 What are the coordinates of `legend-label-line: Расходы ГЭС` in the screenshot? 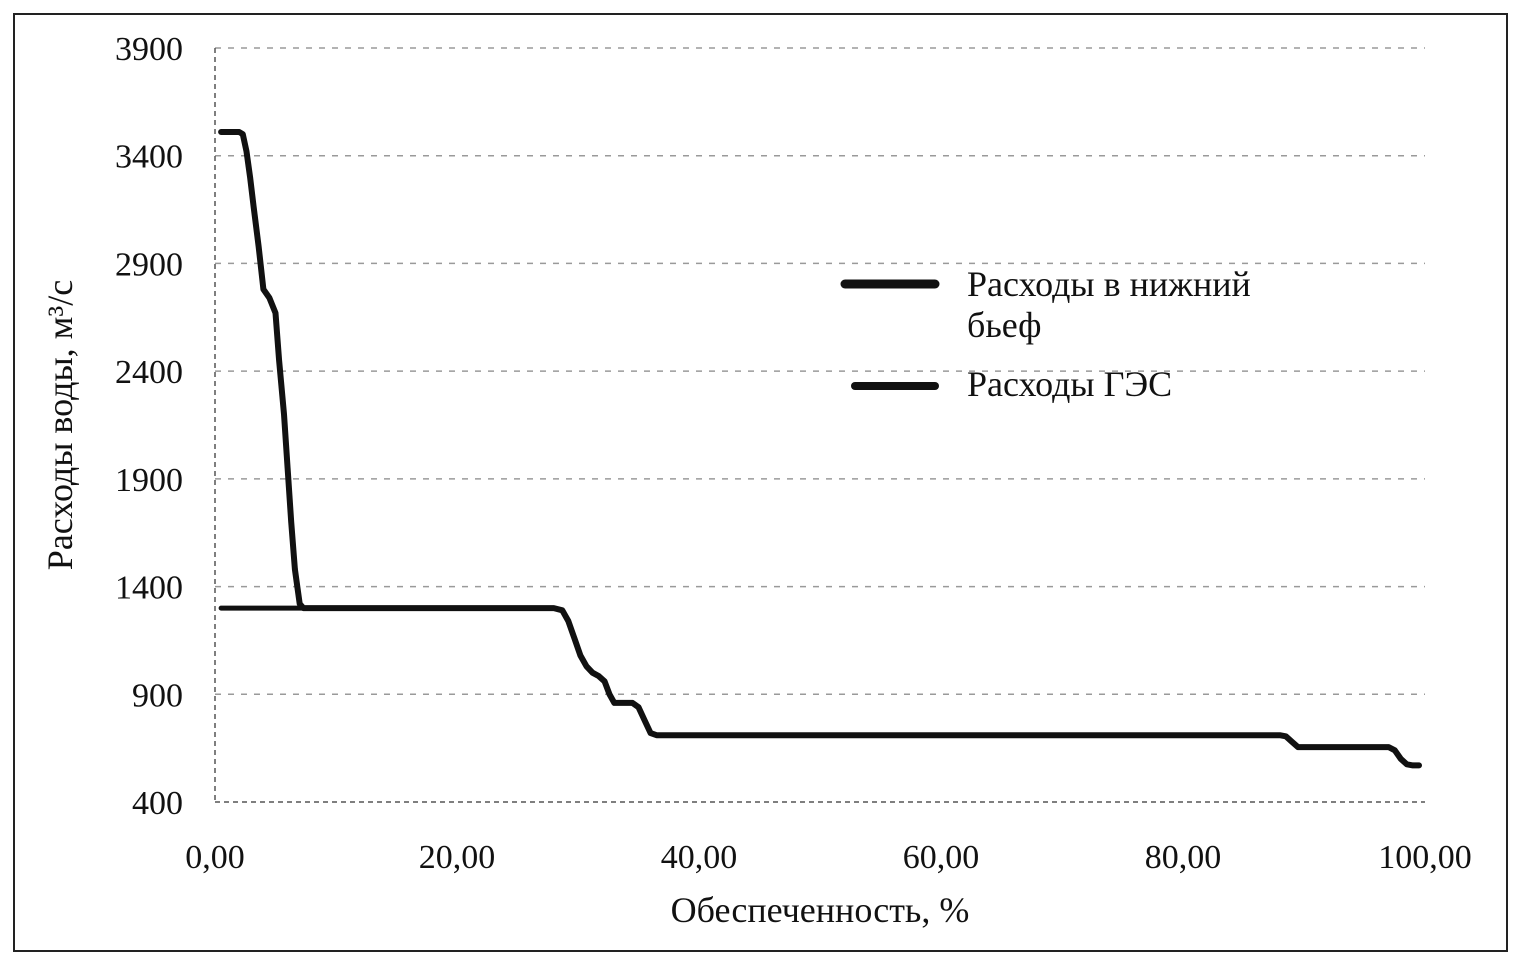 It's located at (1069, 384).